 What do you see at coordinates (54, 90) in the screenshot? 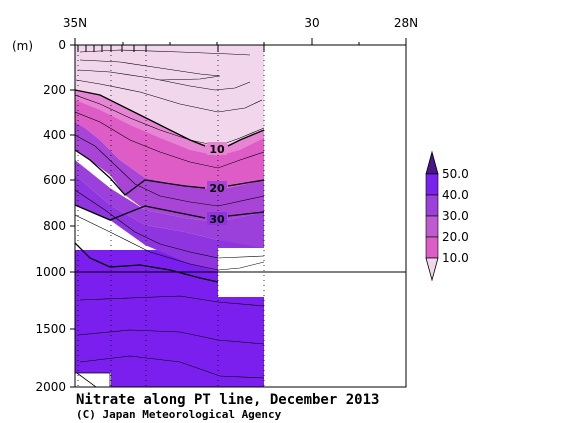
I see `y-tick-label-200: 200` at bounding box center [54, 90].